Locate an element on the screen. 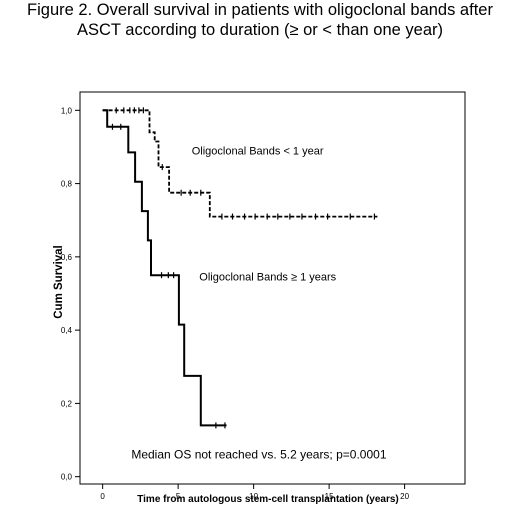  y-axis: 0,0 0,2 0,4 0,6 0,8 1,0 is located at coordinates (70, 294).